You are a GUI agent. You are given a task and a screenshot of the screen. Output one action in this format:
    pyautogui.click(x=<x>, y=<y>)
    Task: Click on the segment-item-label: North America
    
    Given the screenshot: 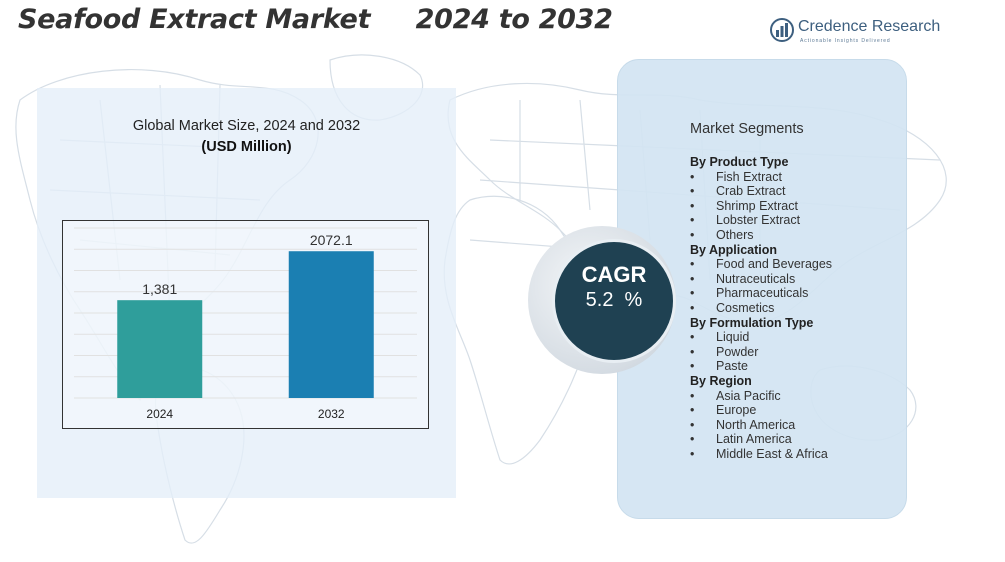 What is the action you would take?
    pyautogui.click(x=756, y=424)
    